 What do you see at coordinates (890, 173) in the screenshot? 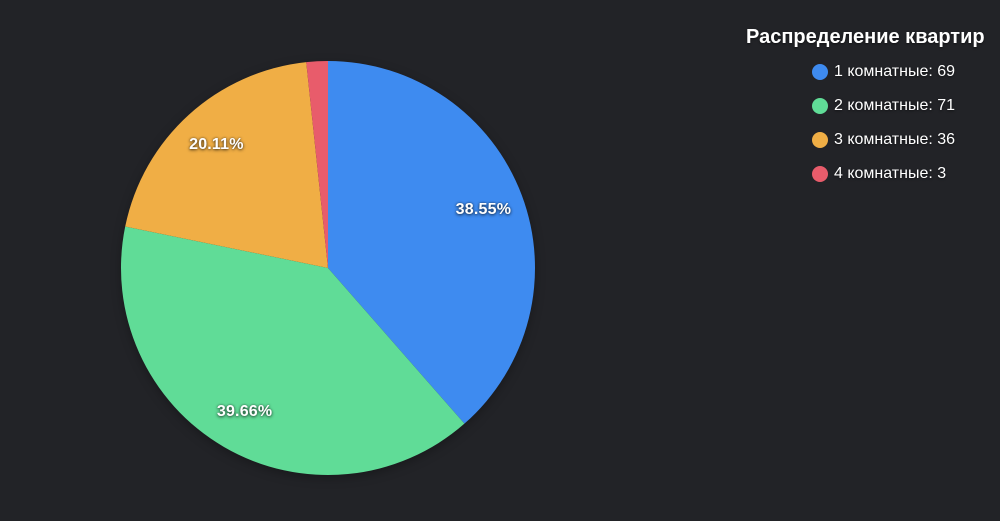
I see `legend-item-label: 4 комнатные: 3` at bounding box center [890, 173].